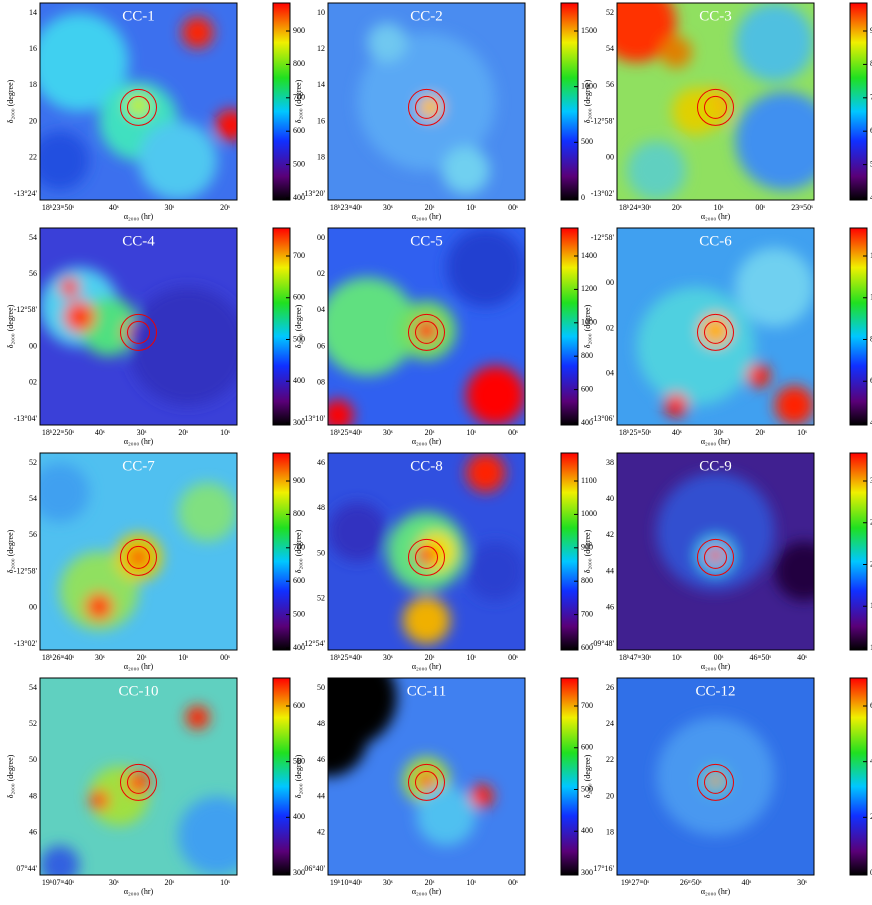 Image resolution: width=872 pixels, height=905 pixels. Describe the element at coordinates (58, 432) in the screenshot. I see `x-tick-label: 18ʰ22ᵐ50ˢ` at that location.